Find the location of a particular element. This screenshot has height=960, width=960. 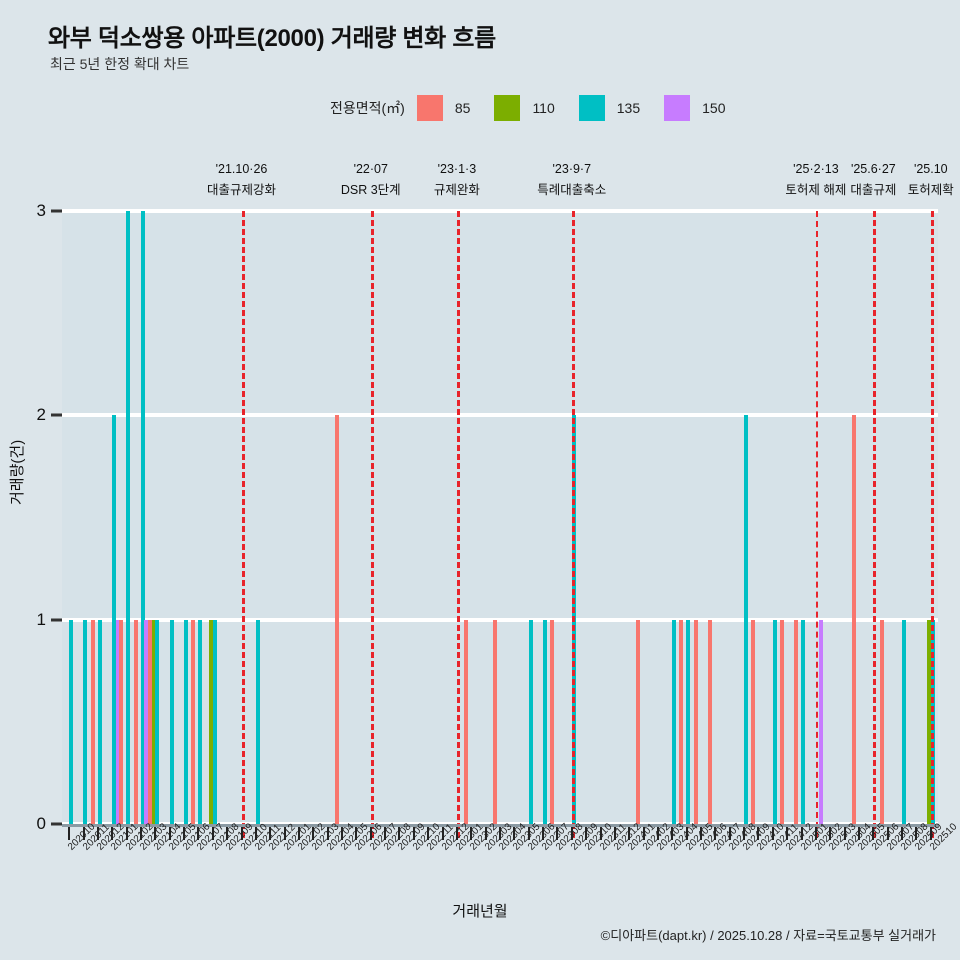

event-date-202502: '25·2·13 is located at coordinates (816, 169).